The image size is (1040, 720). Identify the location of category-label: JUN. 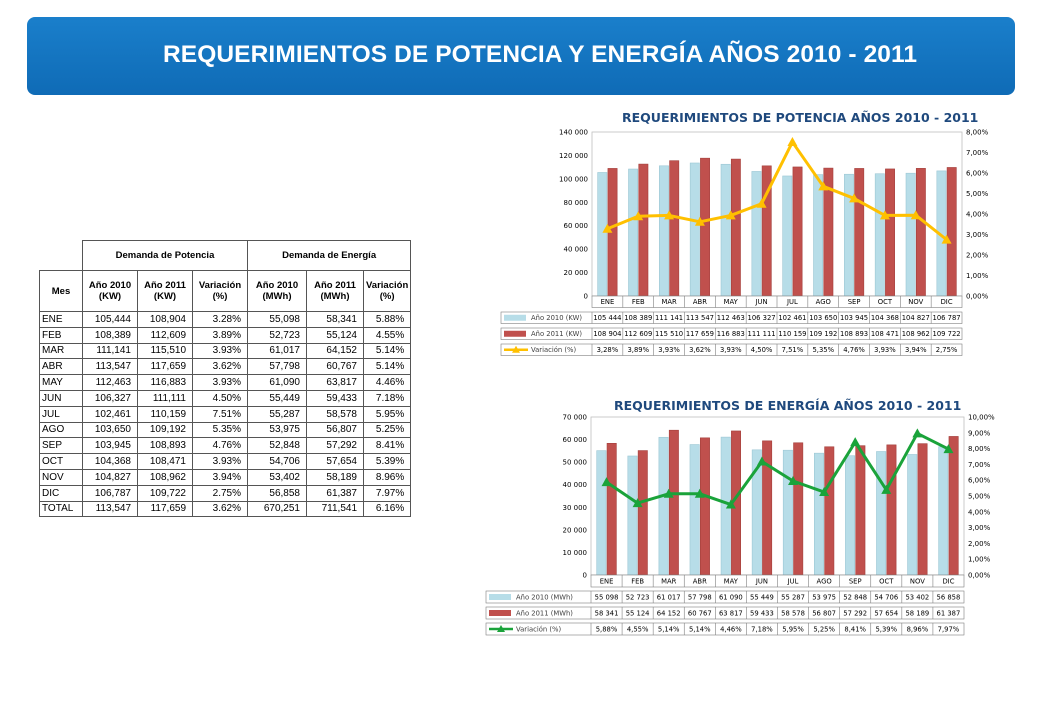
(761, 302).